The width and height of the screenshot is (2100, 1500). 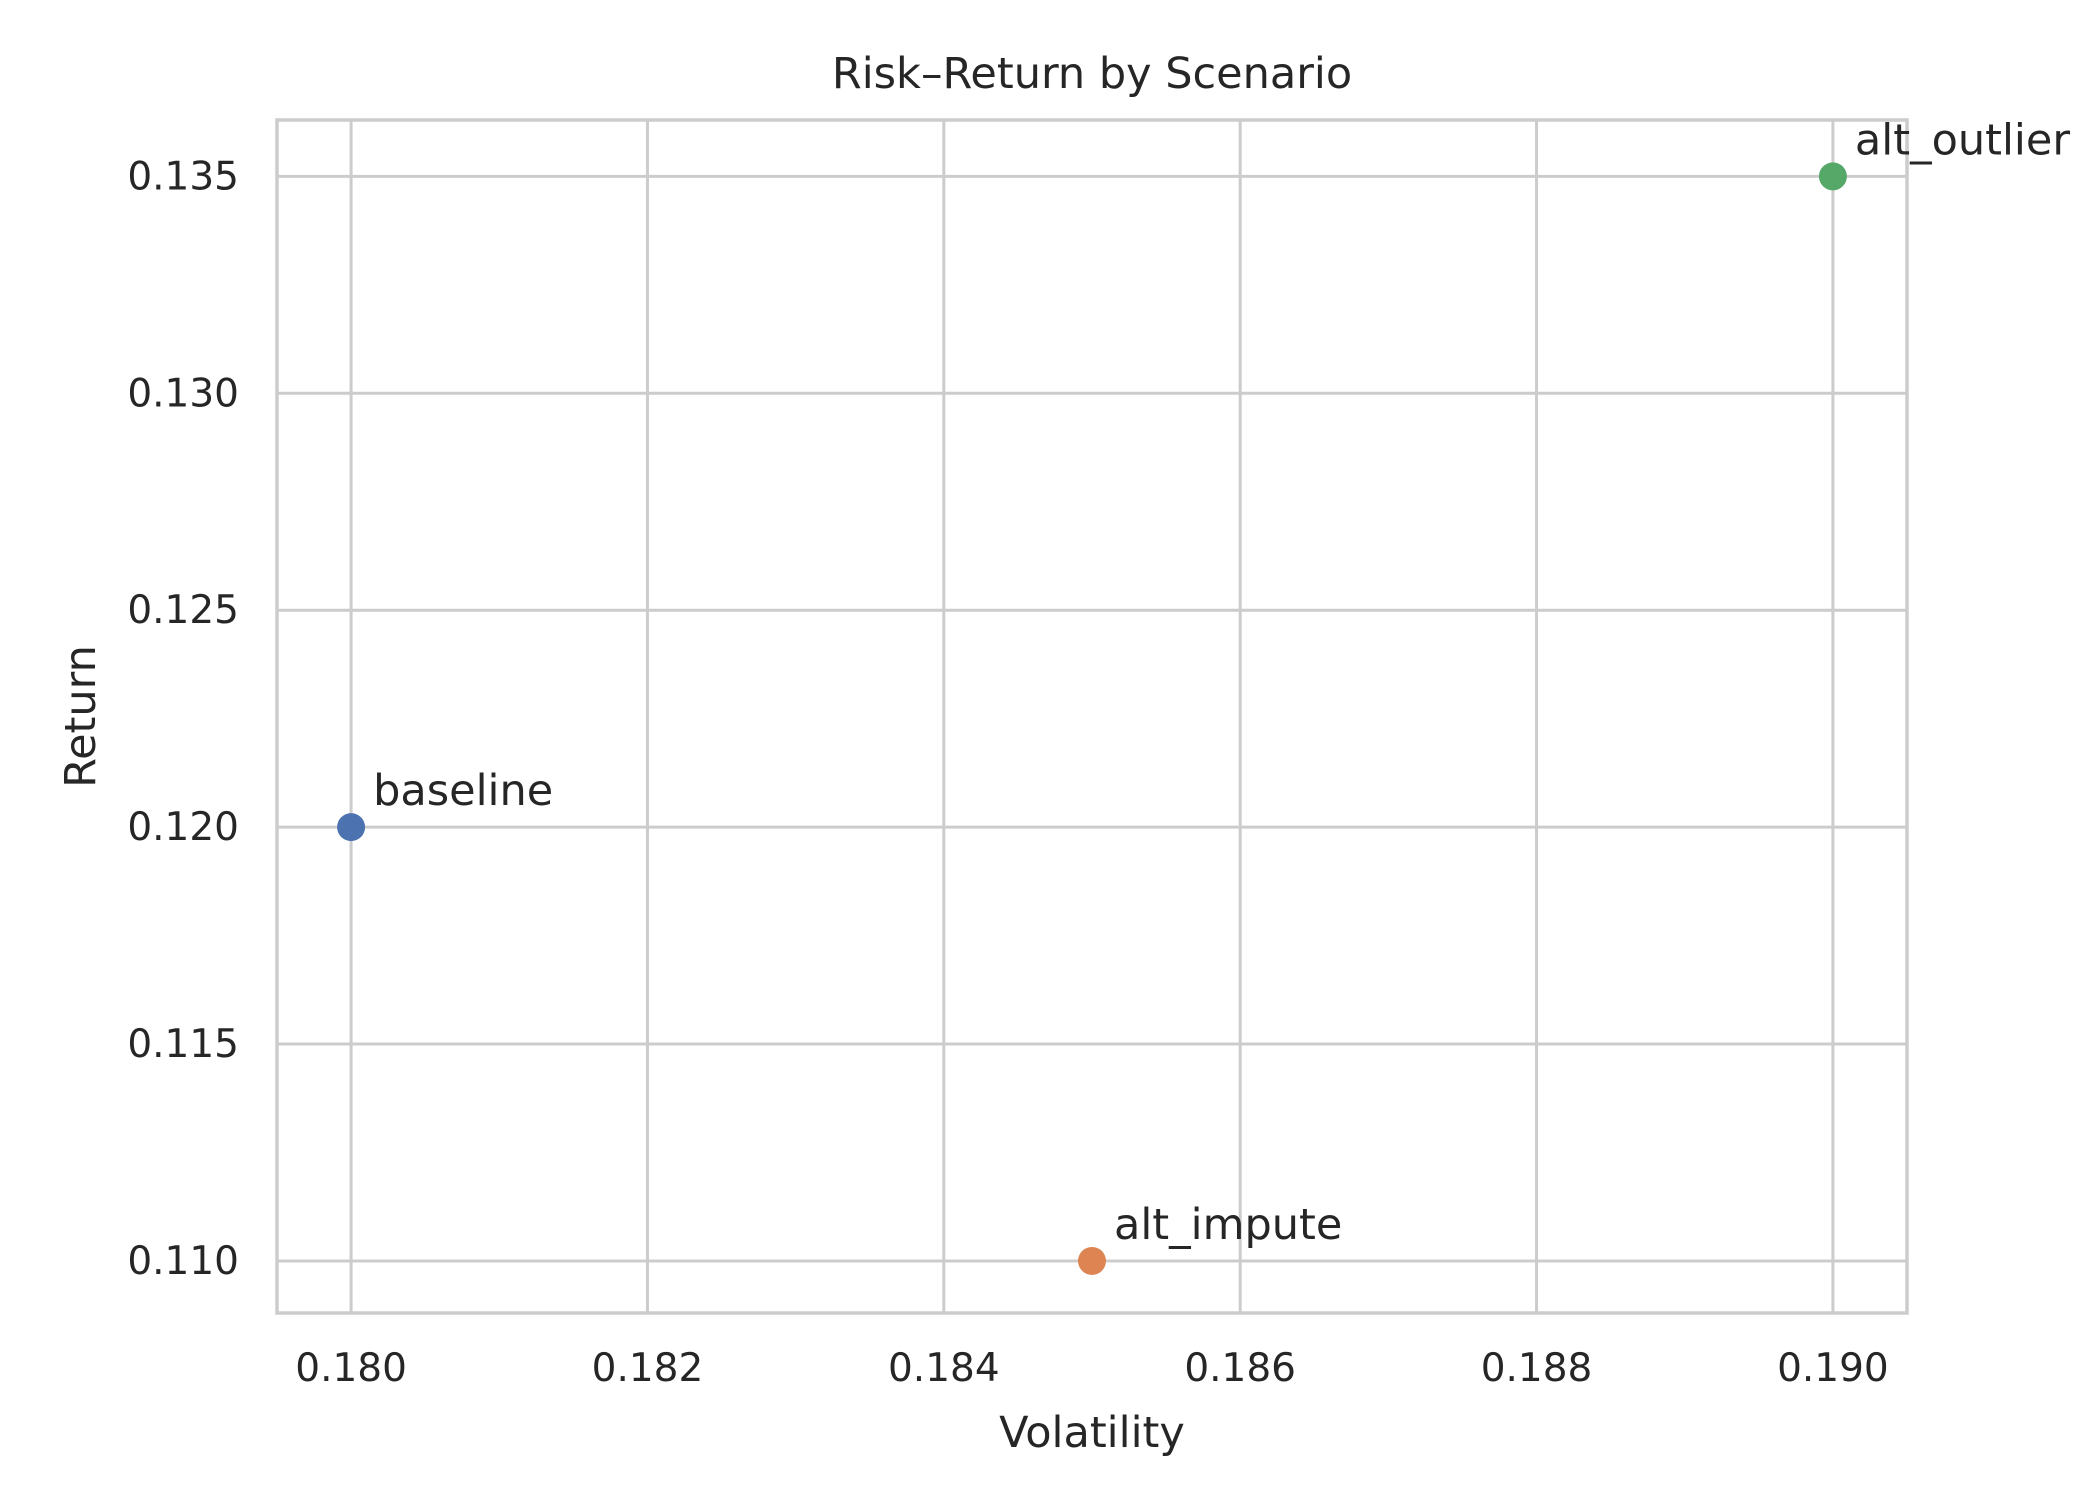 I want to click on x-tick-label: 0.184, so click(x=944, y=1368).